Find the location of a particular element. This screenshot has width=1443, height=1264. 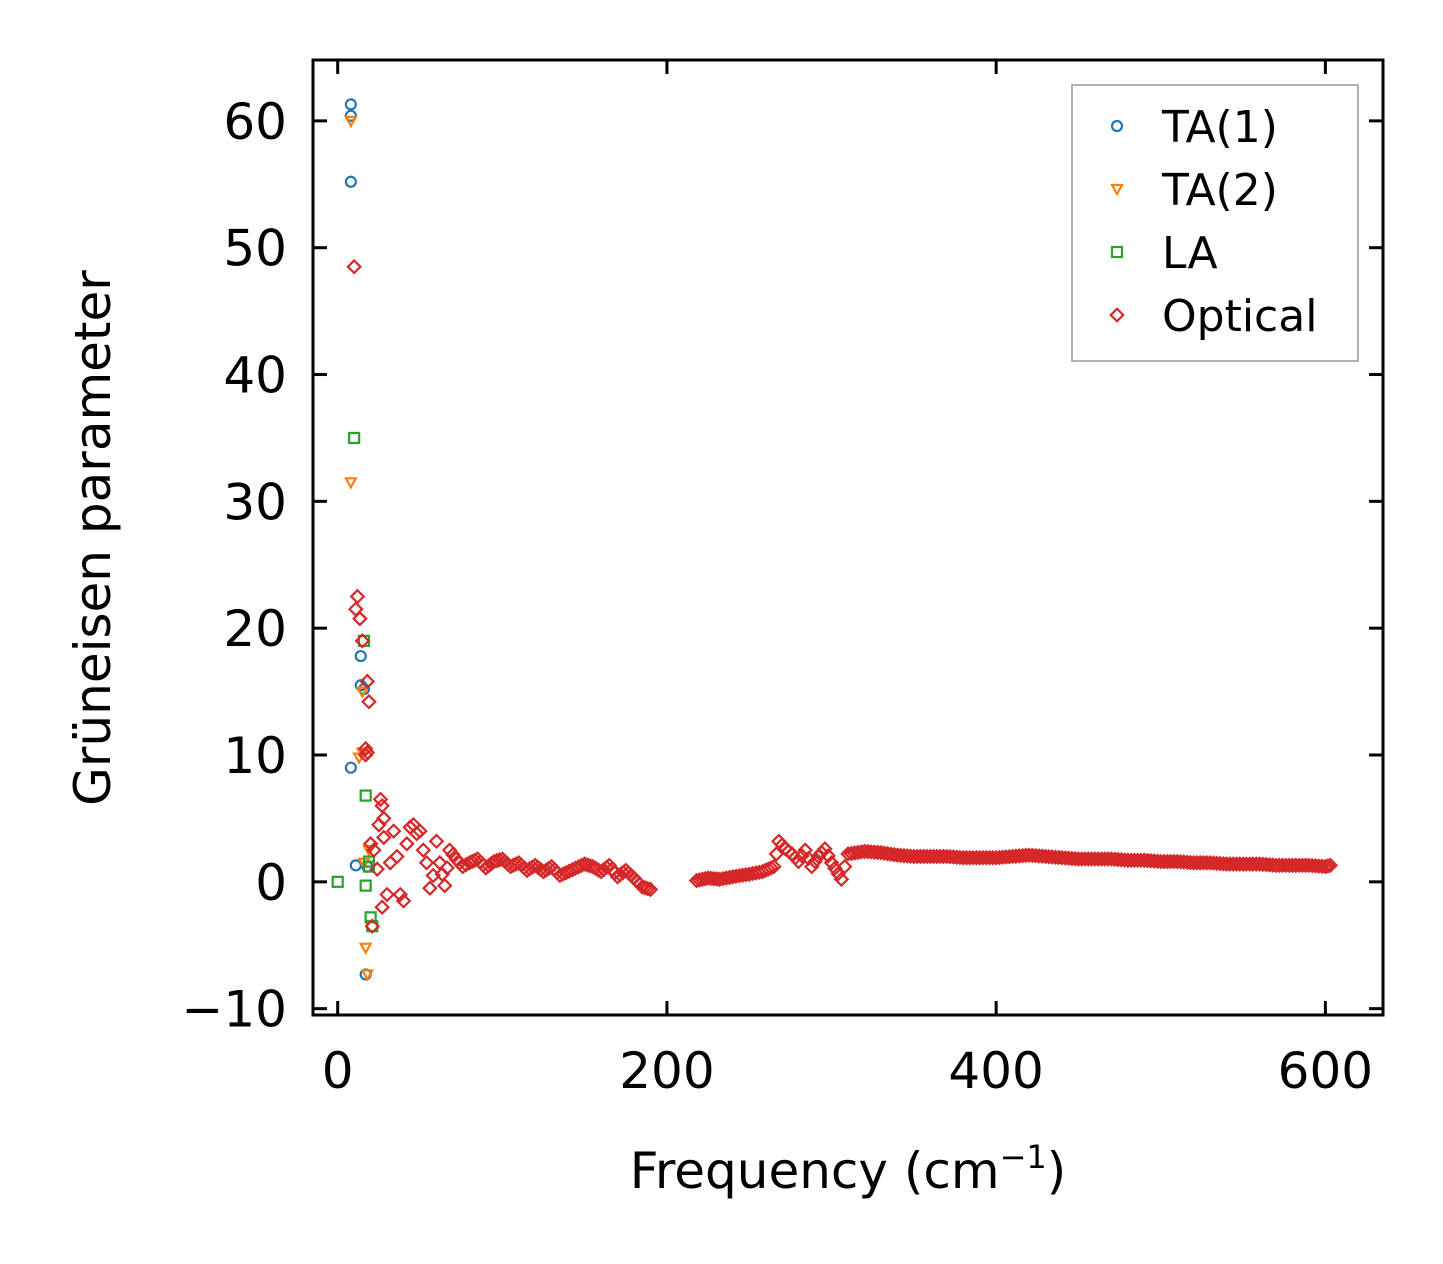

y-tick-label: 20 is located at coordinates (255, 629).